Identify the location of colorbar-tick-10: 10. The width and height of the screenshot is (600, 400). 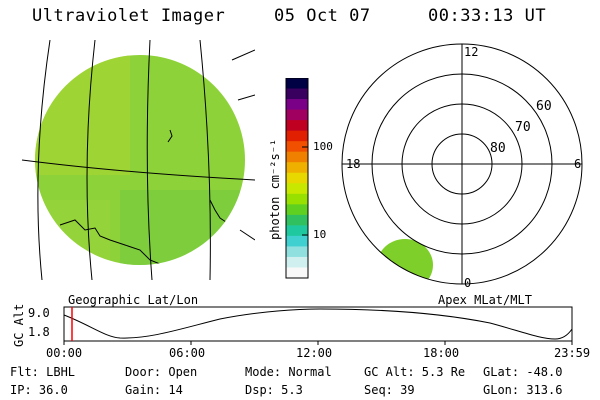
(320, 234).